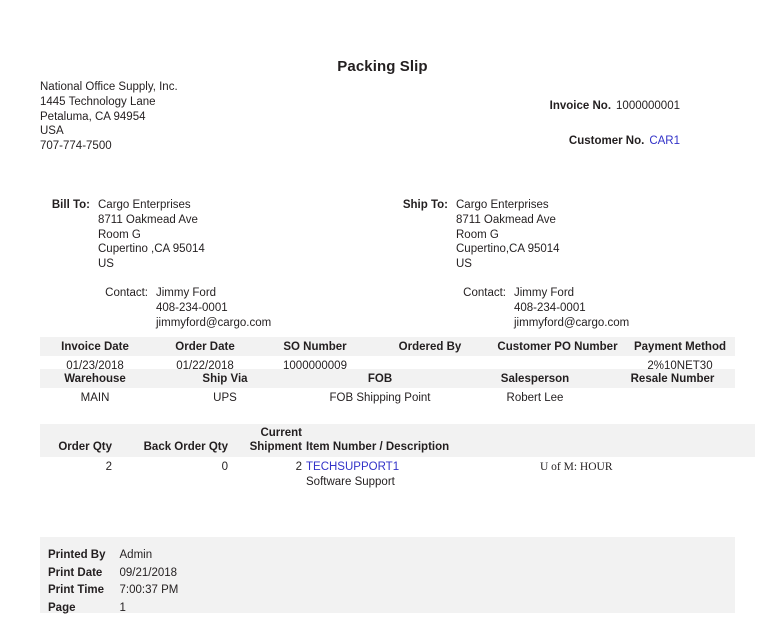 This screenshot has height=617, width=765. Describe the element at coordinates (126, 293) in the screenshot. I see `bill-to-contact-label: Contact:` at that location.